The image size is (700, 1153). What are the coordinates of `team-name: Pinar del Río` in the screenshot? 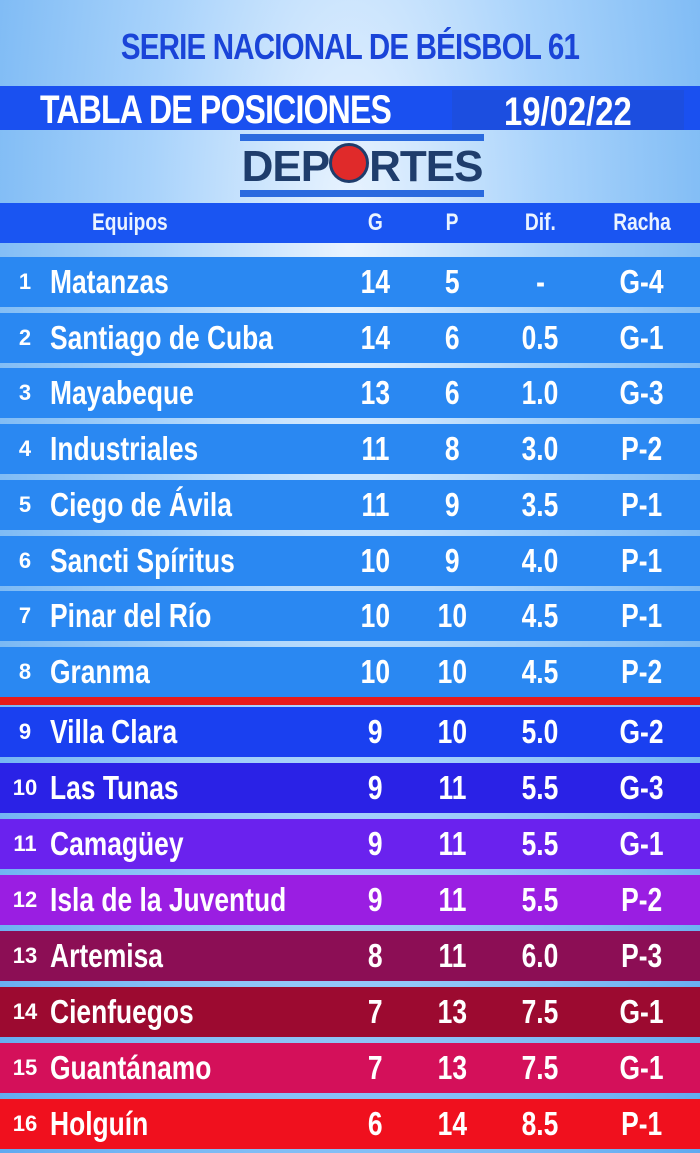 It's located at (131, 616).